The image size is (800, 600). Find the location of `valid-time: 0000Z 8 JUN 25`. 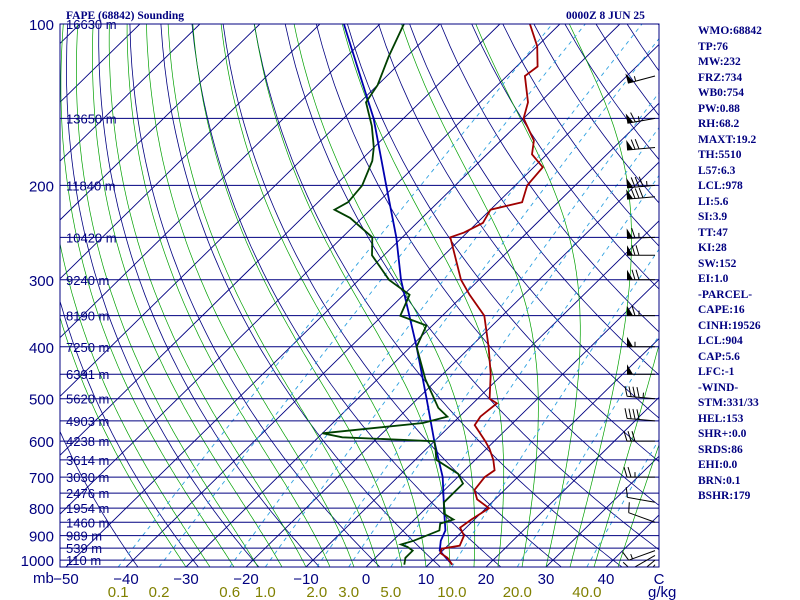

valid-time: 0000Z 8 JUN 25 is located at coordinates (605, 16).